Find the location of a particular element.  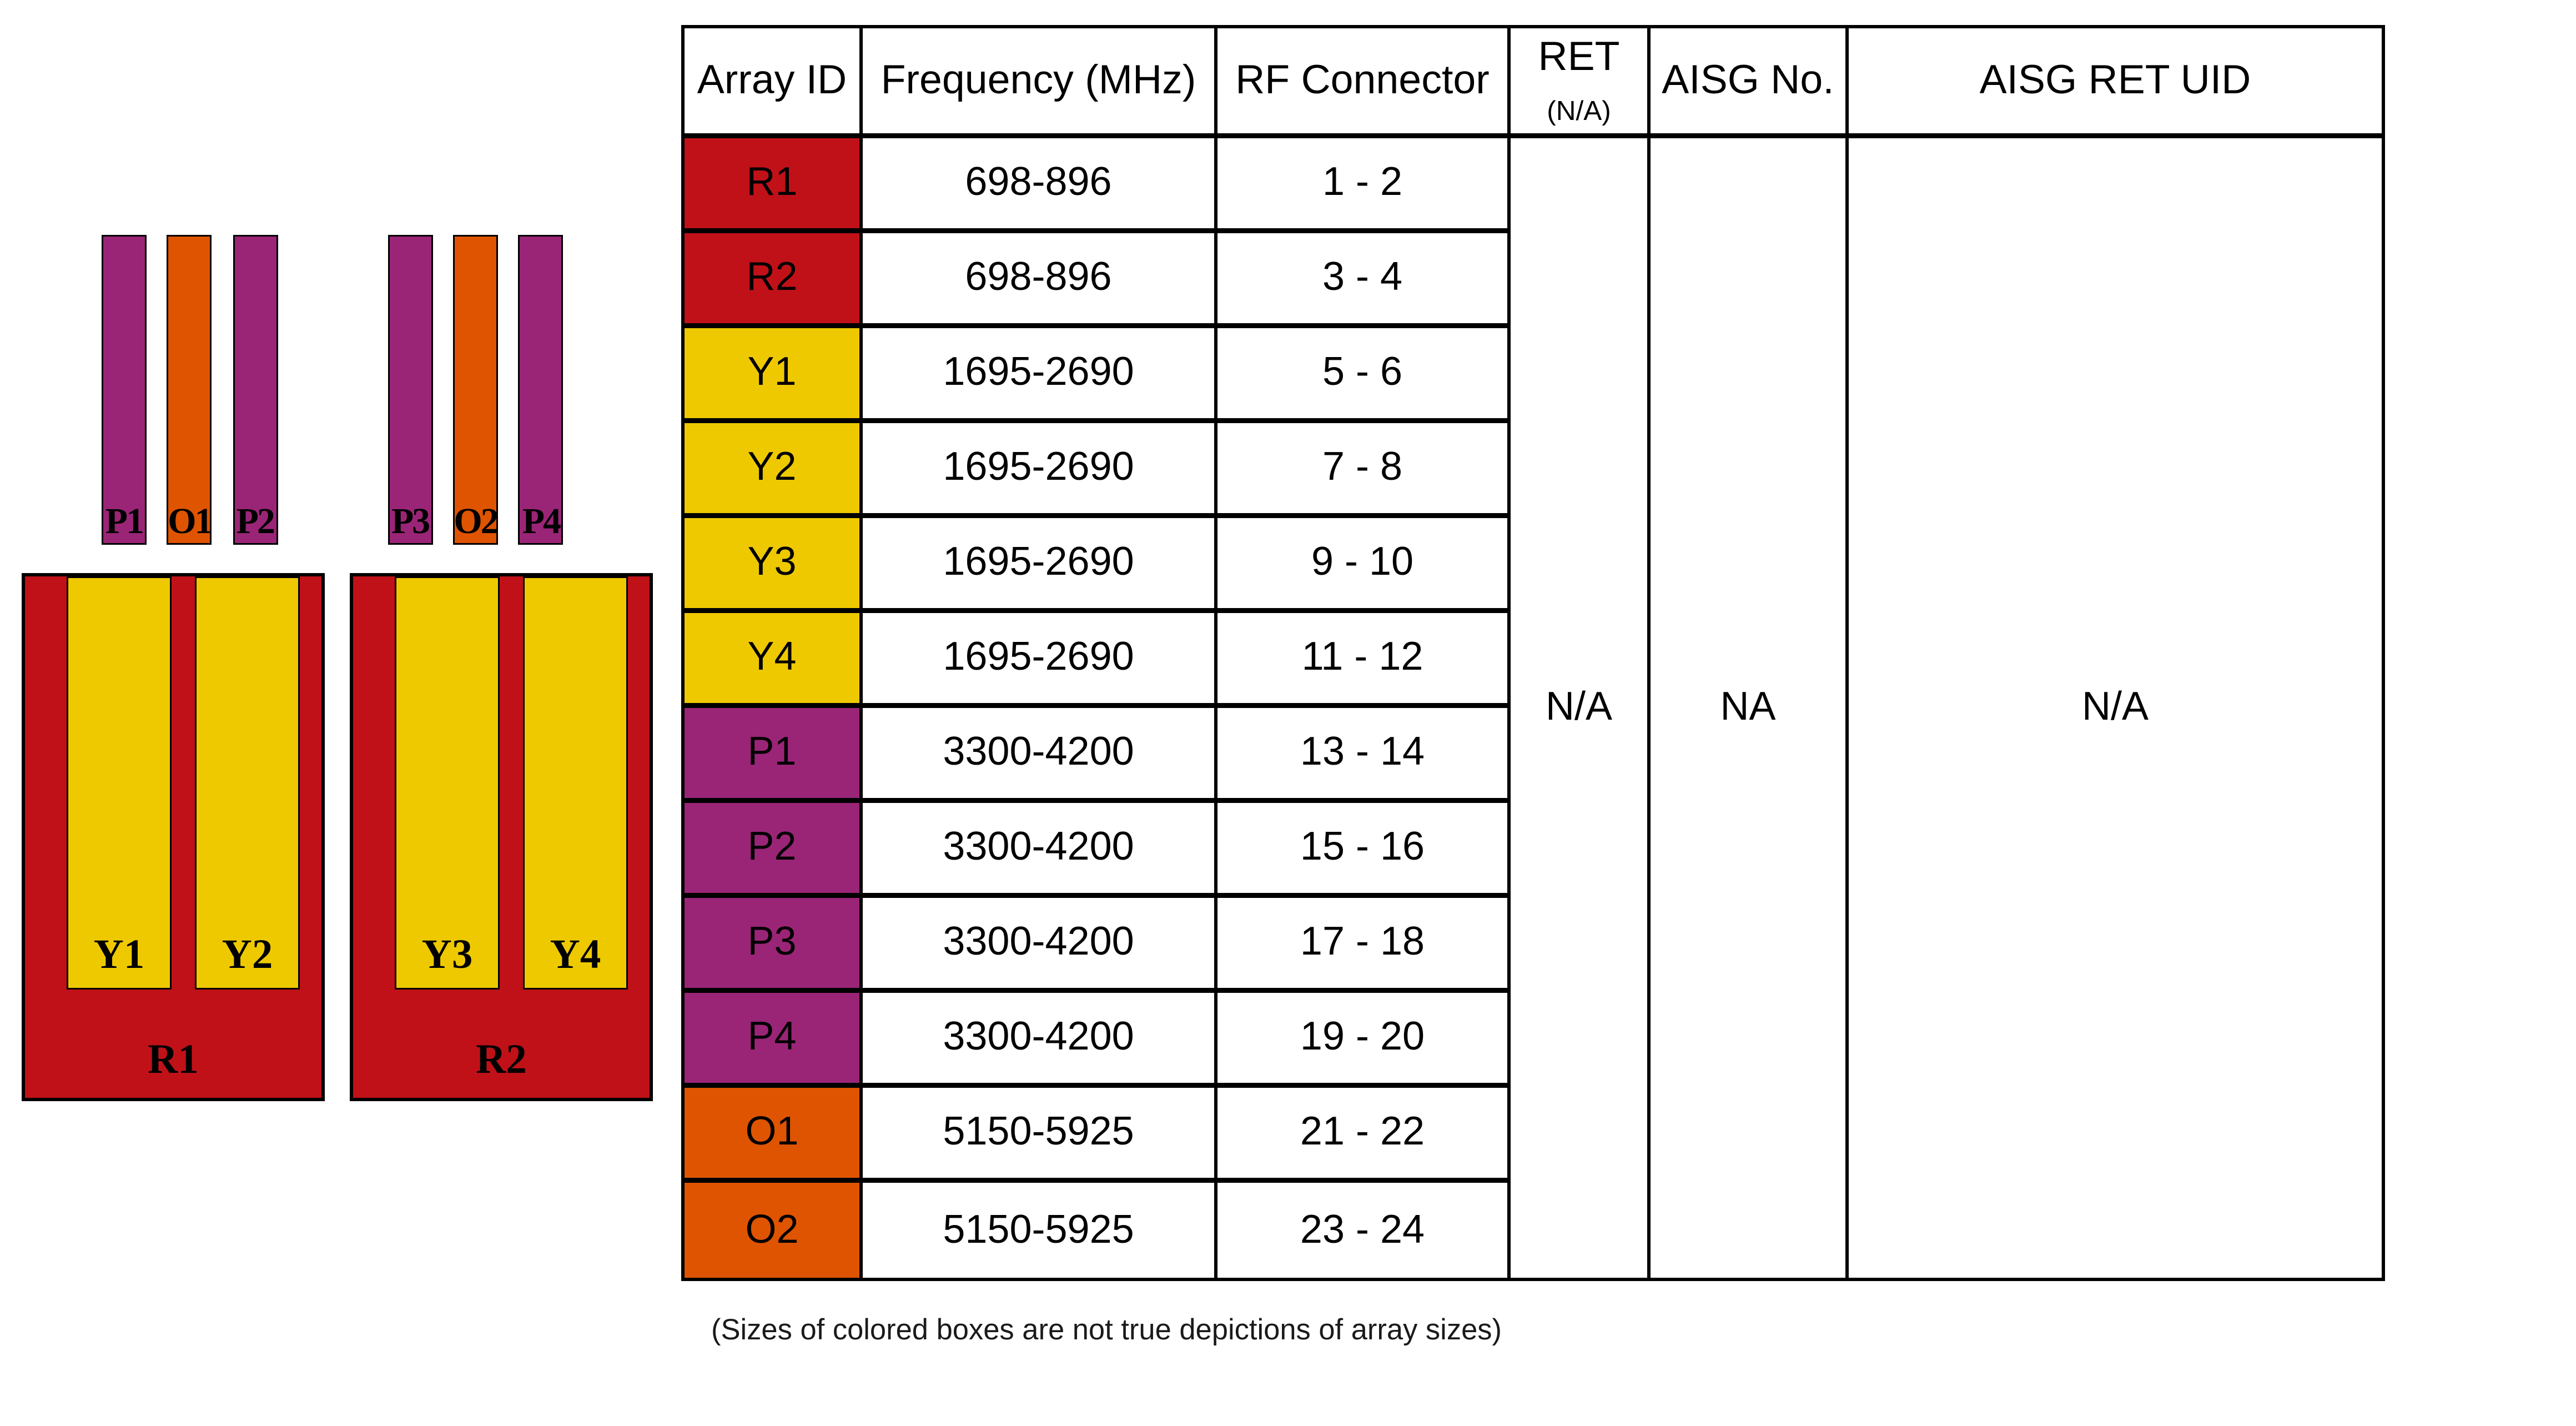

cell-rf-connector-P3: 17 - 18 is located at coordinates (1364, 945).